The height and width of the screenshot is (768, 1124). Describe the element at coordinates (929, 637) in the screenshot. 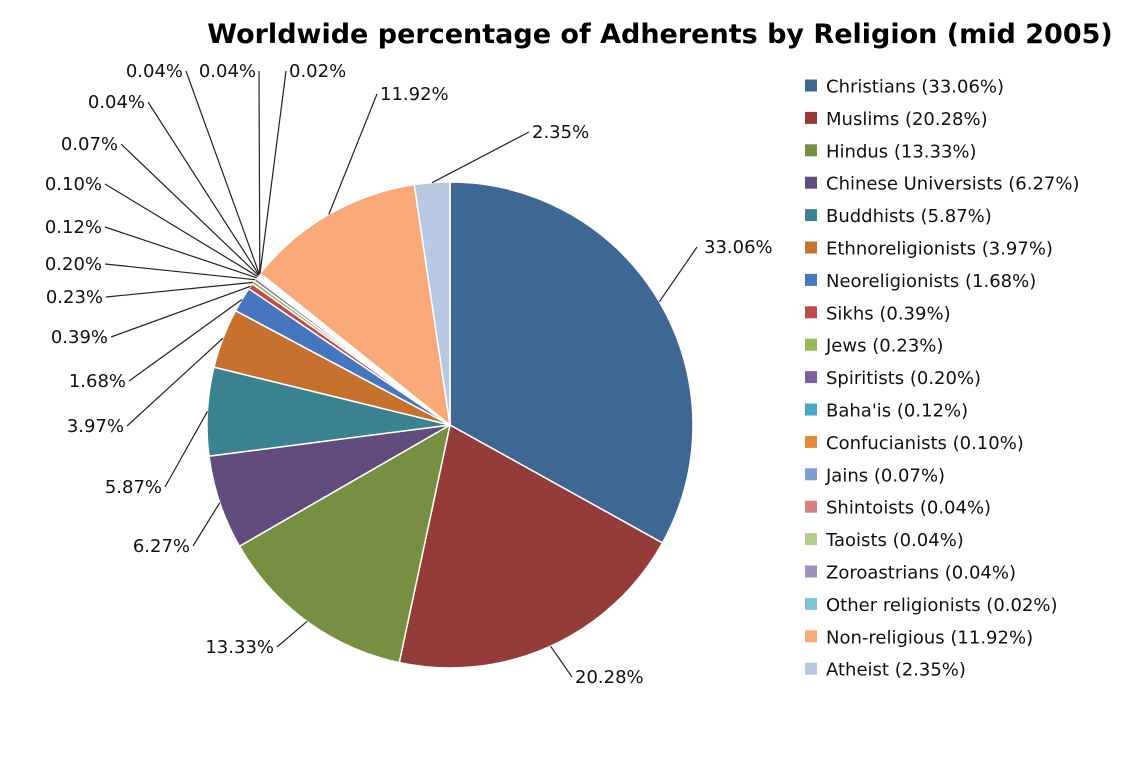

I see `legend-label: Non-religious (11.92%)` at that location.